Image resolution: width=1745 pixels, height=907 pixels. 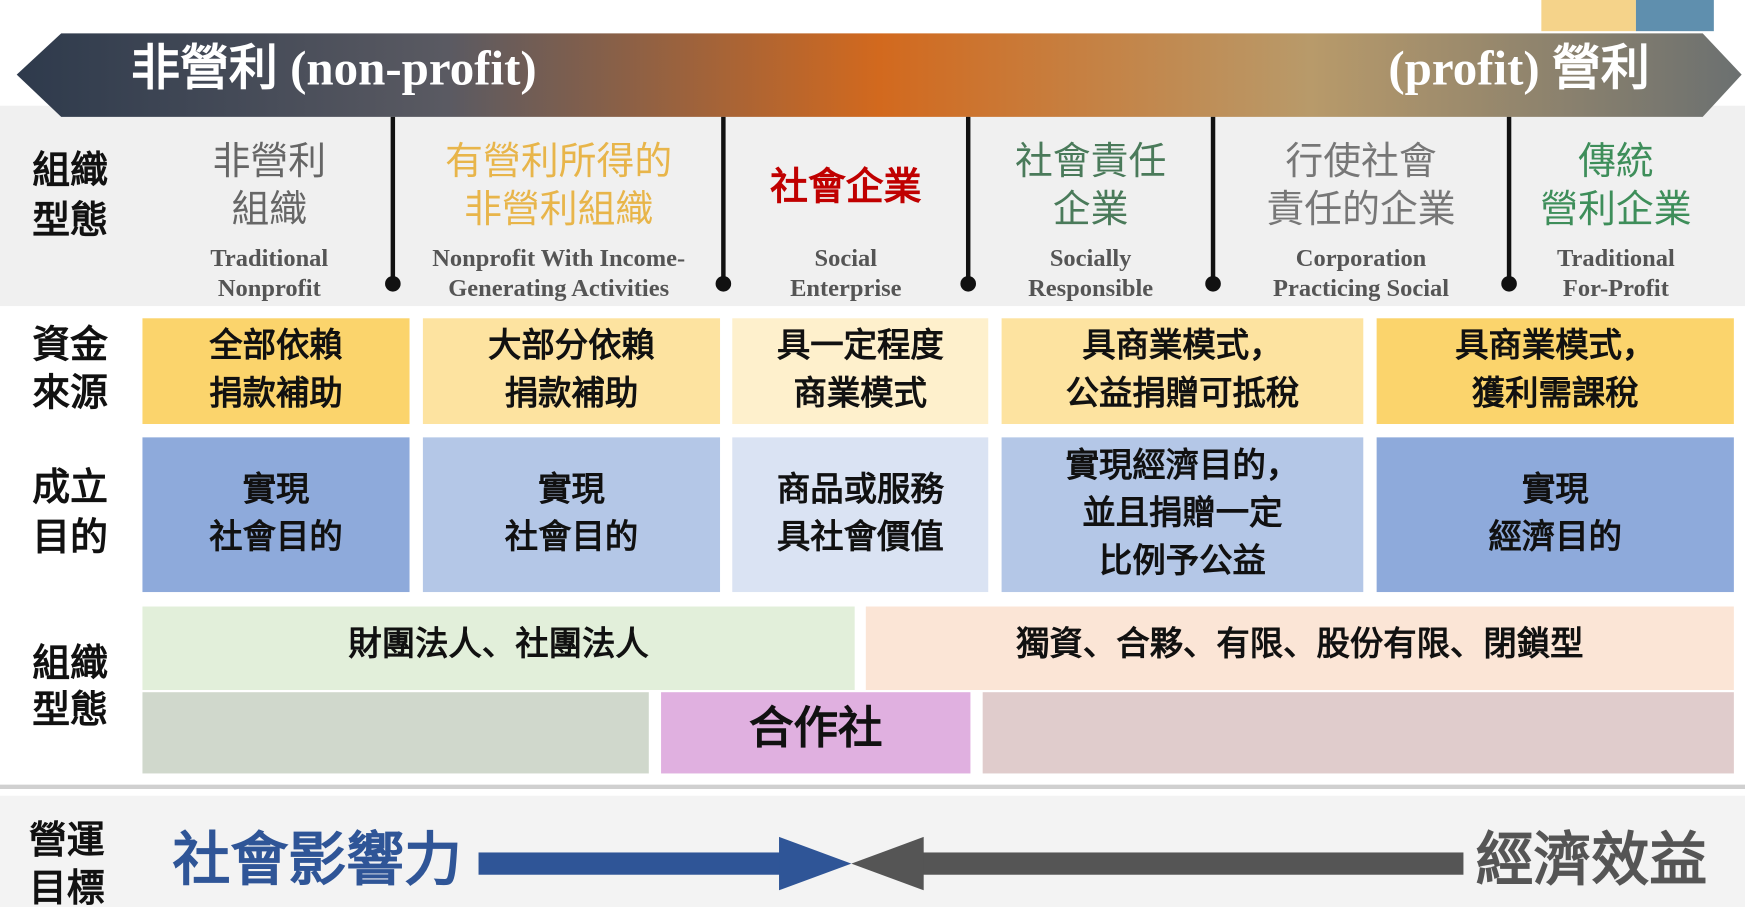 I want to click on goal-social: 社會影響力, so click(x=317, y=860).